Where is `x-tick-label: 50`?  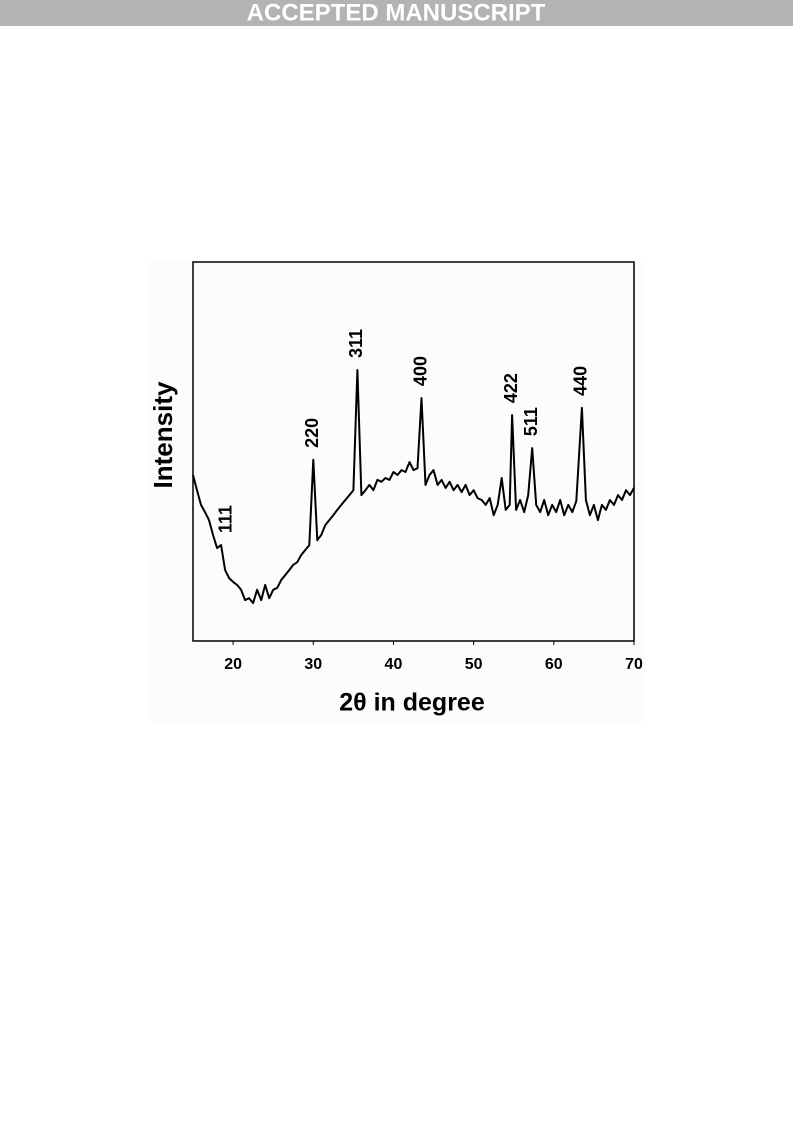
x-tick-label: 50 is located at coordinates (474, 664).